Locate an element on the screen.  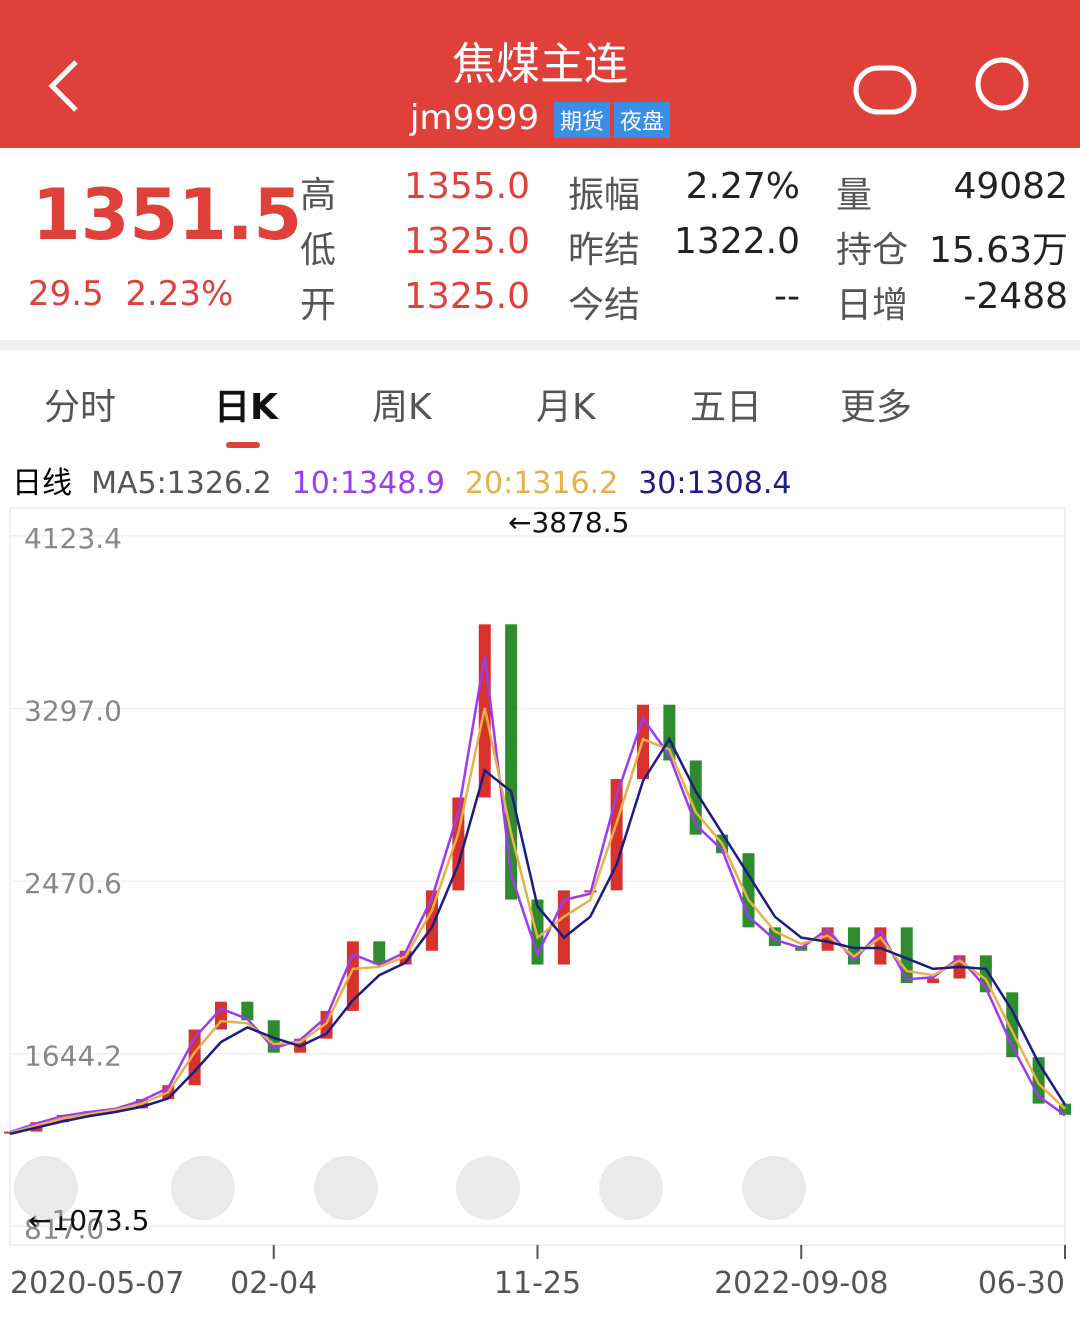
stat-label: 量 is located at coordinates (854, 195).